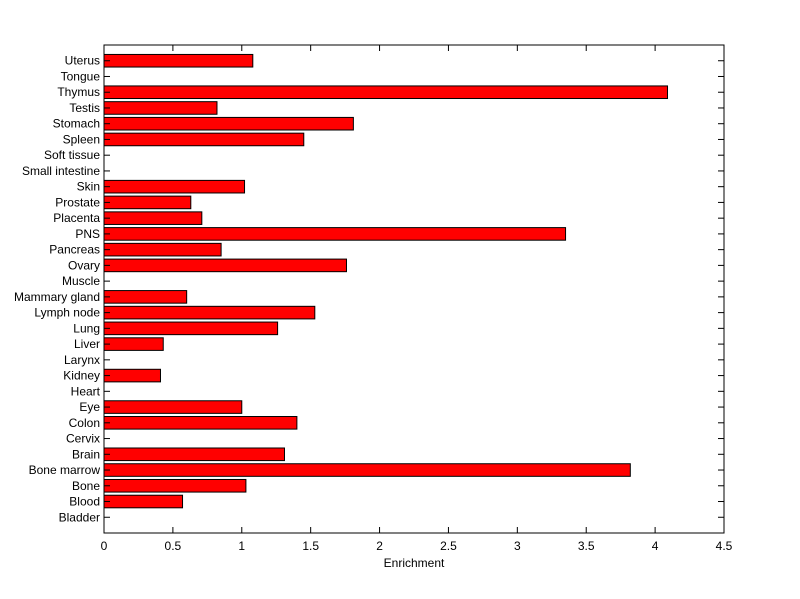 This screenshot has height=599, width=800. I want to click on category-label: Tongue, so click(81, 76).